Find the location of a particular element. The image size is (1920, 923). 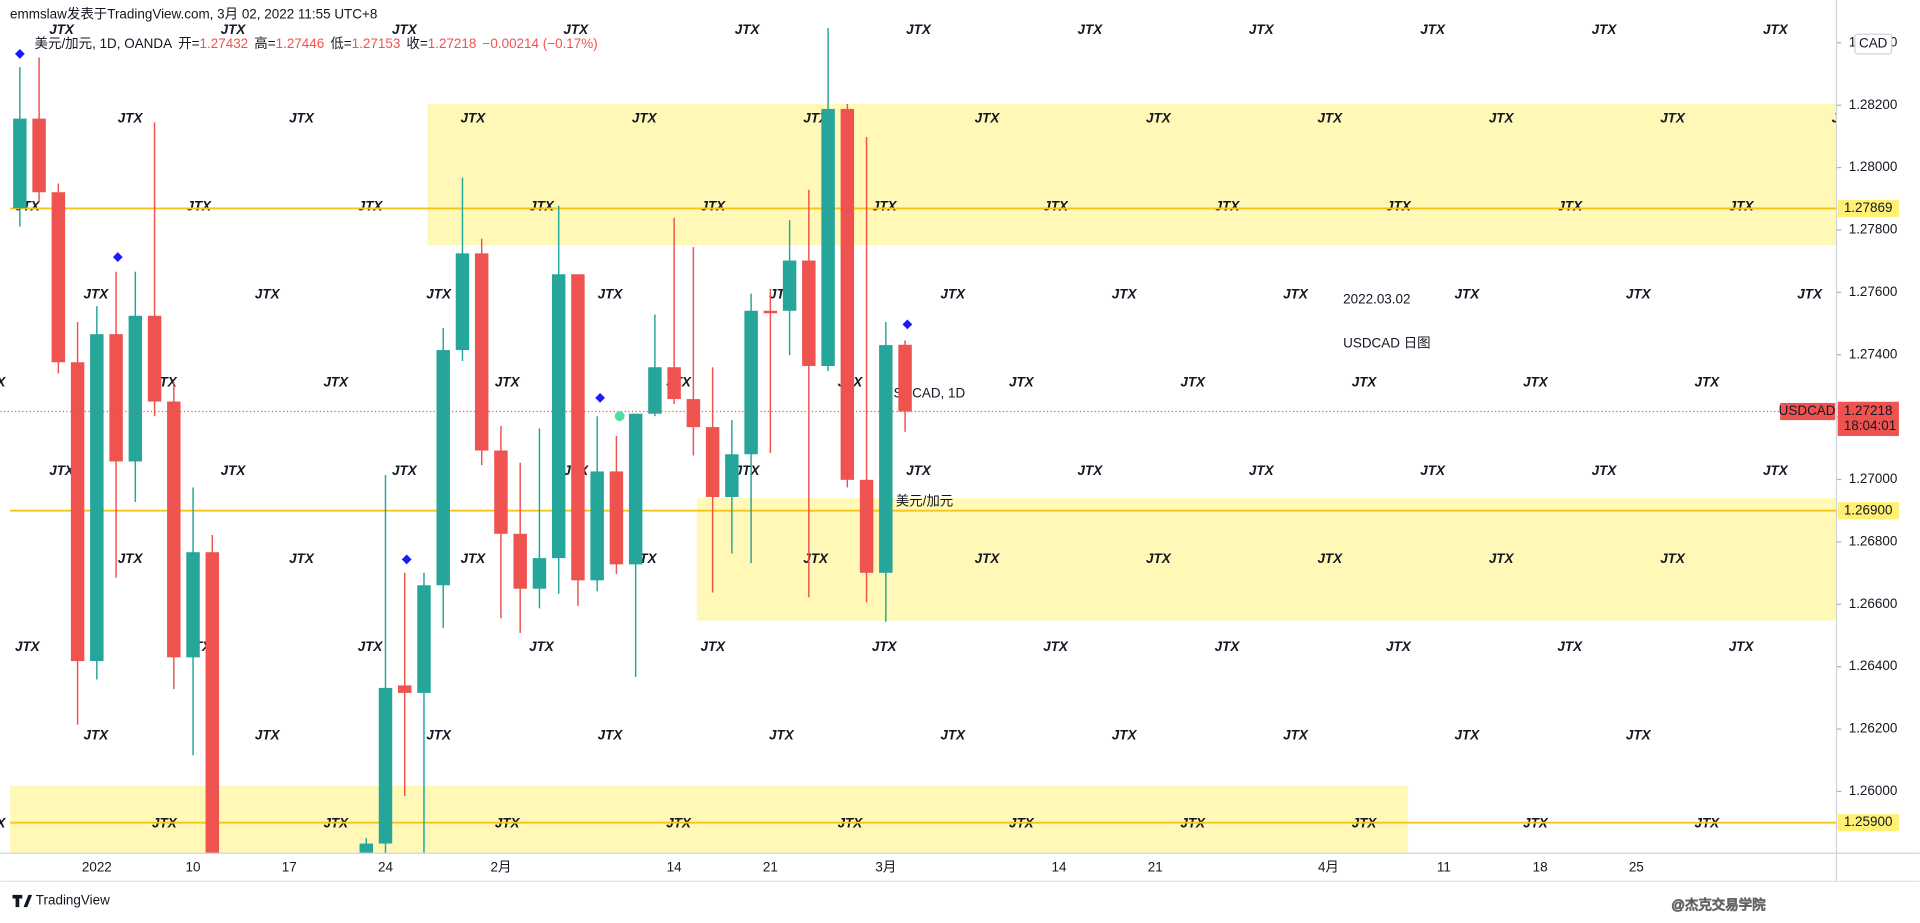

level-badge is located at coordinates (1868, 208).